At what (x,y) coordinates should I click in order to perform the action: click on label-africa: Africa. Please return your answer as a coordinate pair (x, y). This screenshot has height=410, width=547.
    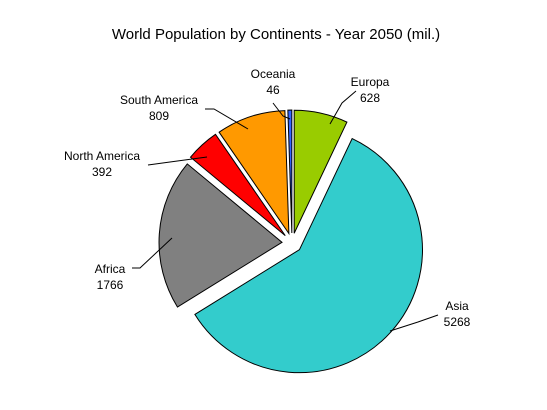
    Looking at the image, I should click on (110, 269).